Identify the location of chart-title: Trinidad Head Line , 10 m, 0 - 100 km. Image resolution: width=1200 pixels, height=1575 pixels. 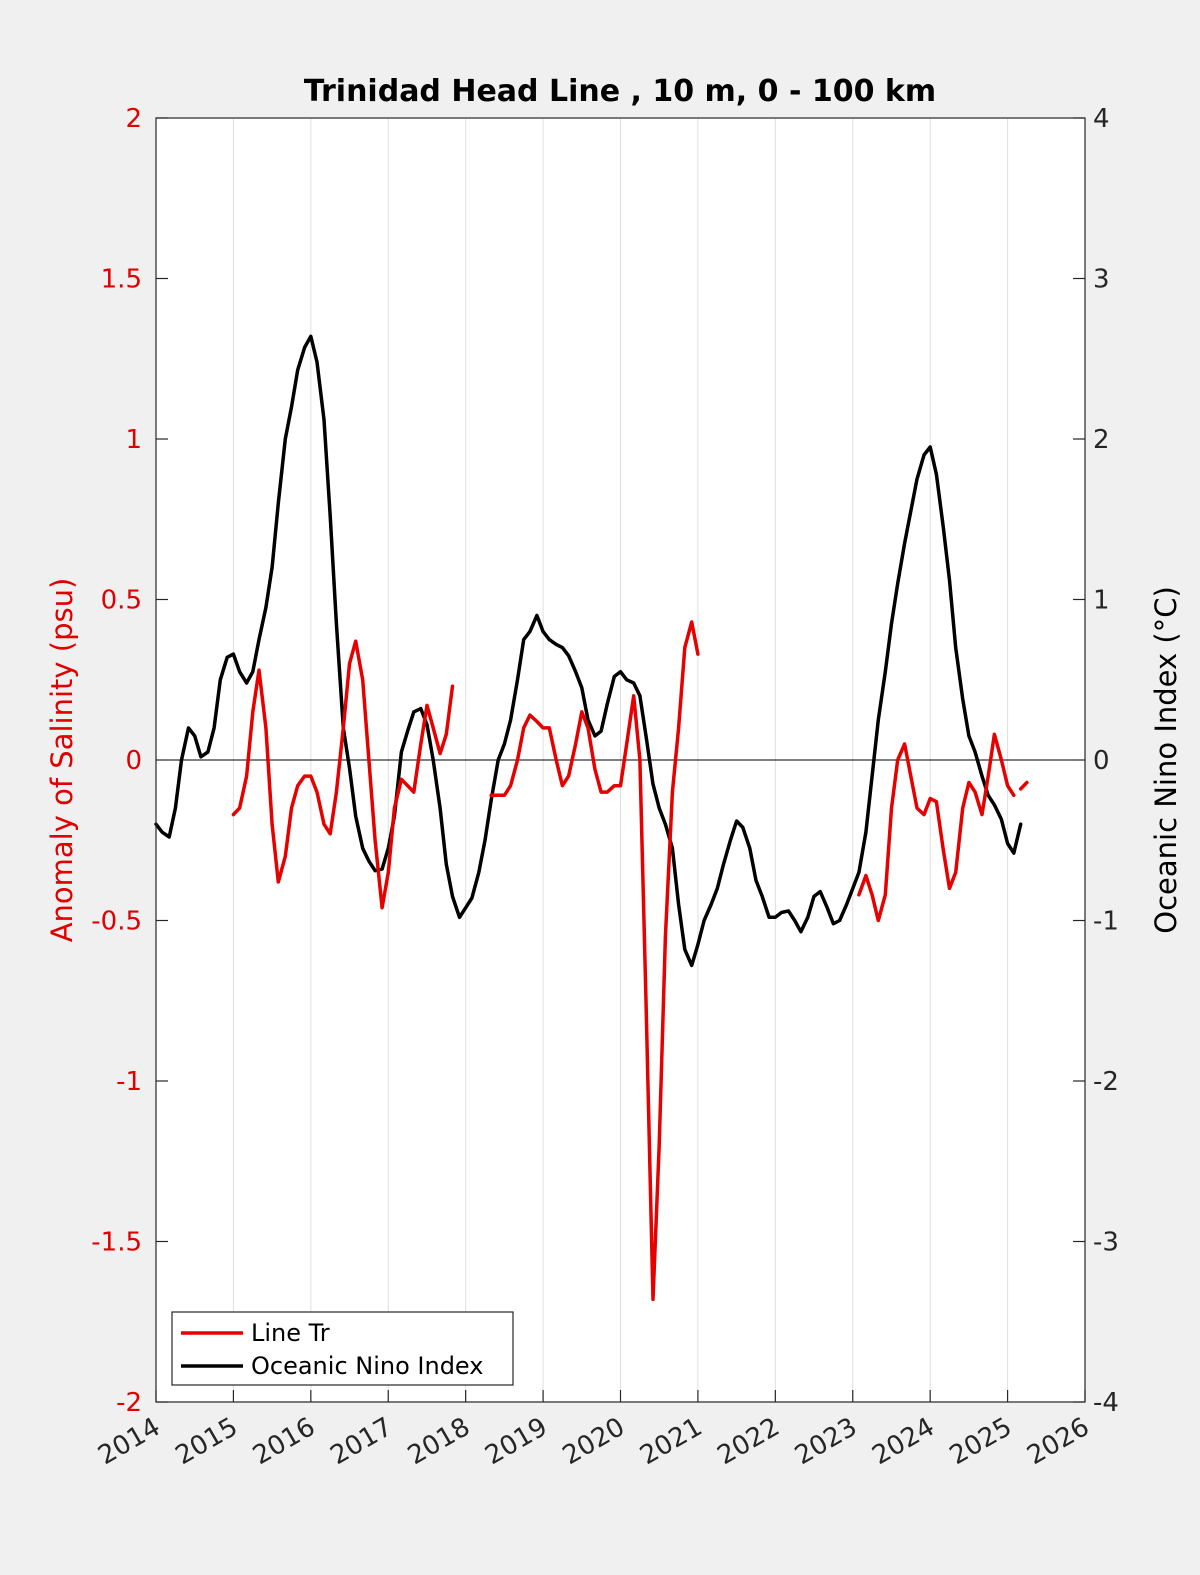
(620, 91).